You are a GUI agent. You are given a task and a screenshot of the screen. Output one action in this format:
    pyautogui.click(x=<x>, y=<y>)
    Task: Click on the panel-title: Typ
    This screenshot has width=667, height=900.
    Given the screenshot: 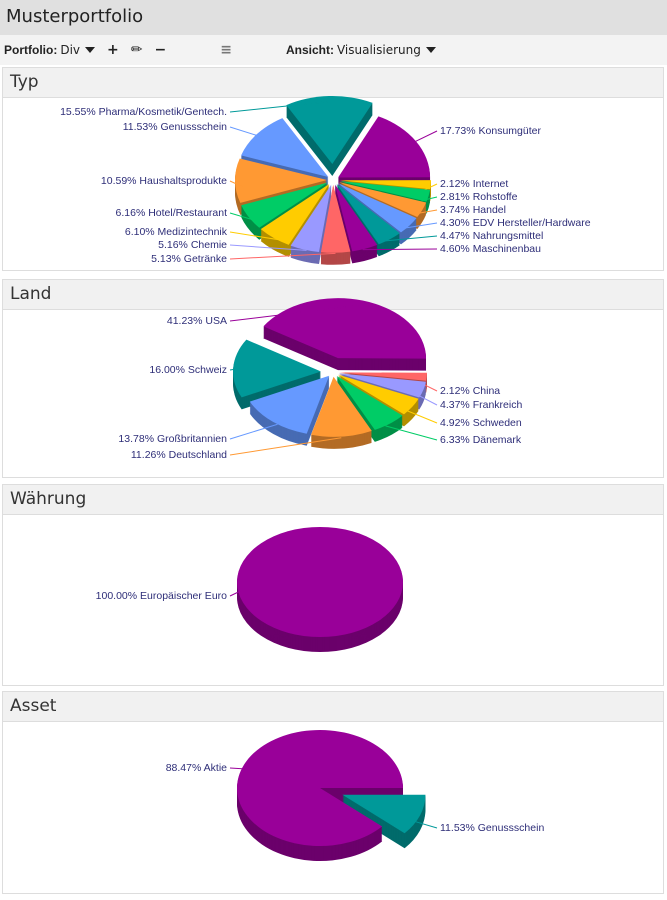 What is the action you would take?
    pyautogui.click(x=333, y=83)
    